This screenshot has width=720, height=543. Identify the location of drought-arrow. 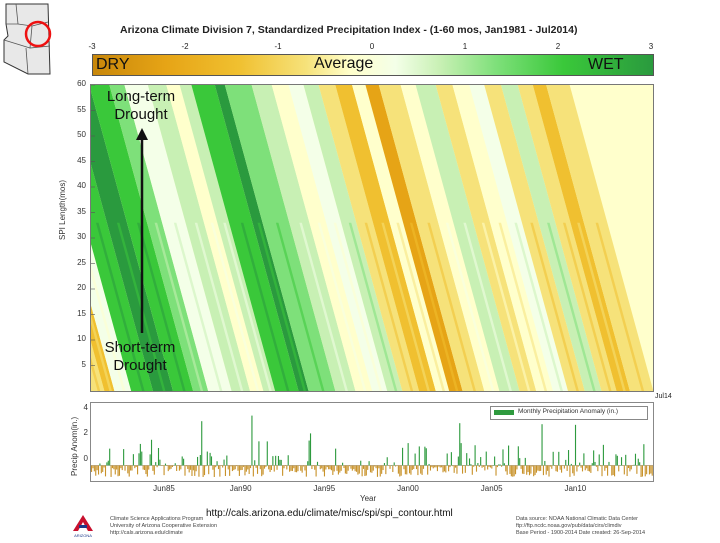
(142, 230).